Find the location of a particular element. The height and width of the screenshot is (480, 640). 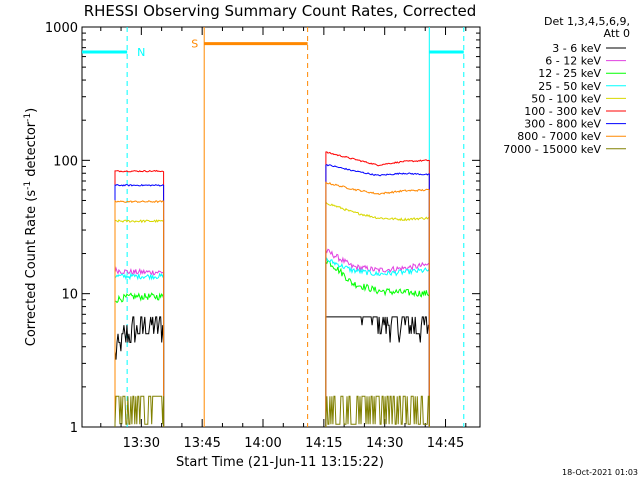

legend-entry-label: 100 - 300 keV is located at coordinates (562, 111).